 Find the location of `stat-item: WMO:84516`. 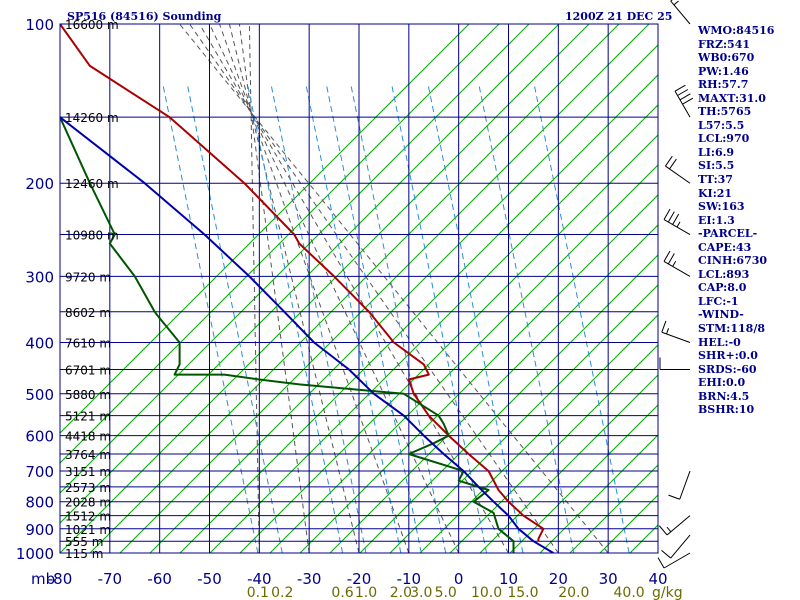

stat-item: WMO:84516 is located at coordinates (736, 30).